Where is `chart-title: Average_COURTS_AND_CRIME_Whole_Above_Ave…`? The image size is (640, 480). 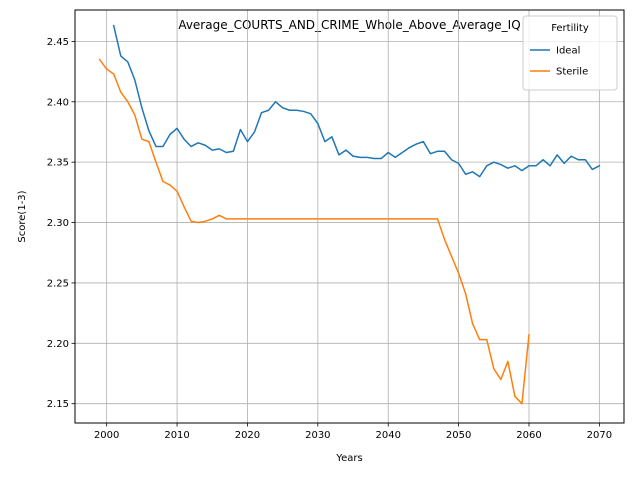 chart-title: Average_COURTS_AND_CRIME_Whole_Above_Ave… is located at coordinates (349, 25).